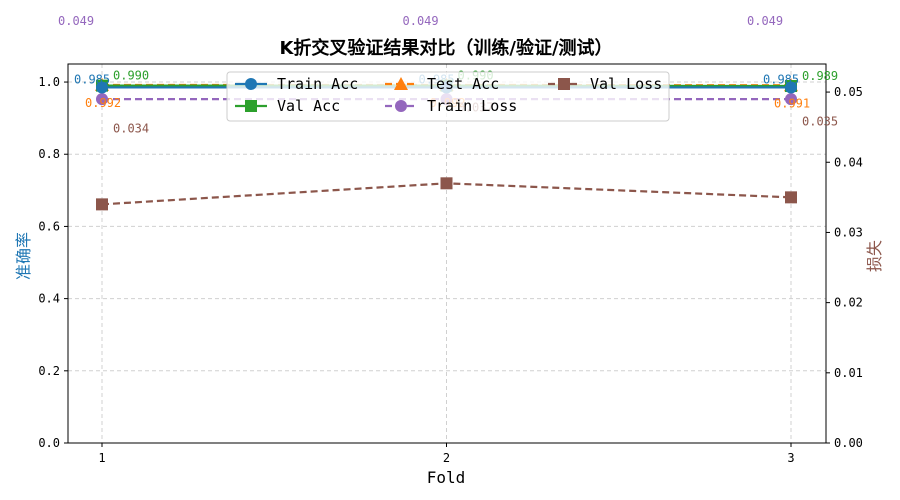 This screenshot has height=500, width=900. I want to click on legend-label: Val Acc, so click(308, 106).